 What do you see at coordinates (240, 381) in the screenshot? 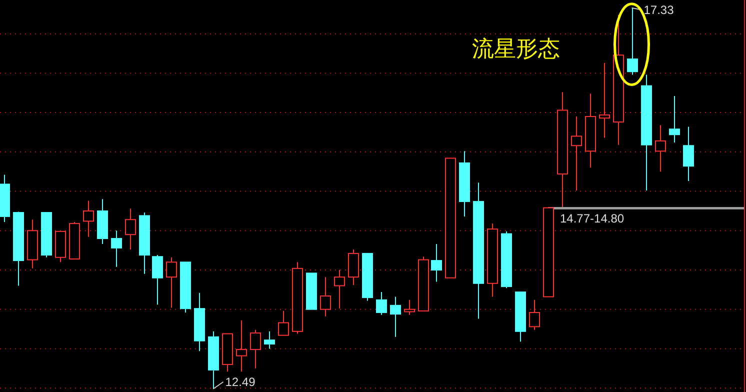
I see `annotation: 12.49` at bounding box center [240, 381].